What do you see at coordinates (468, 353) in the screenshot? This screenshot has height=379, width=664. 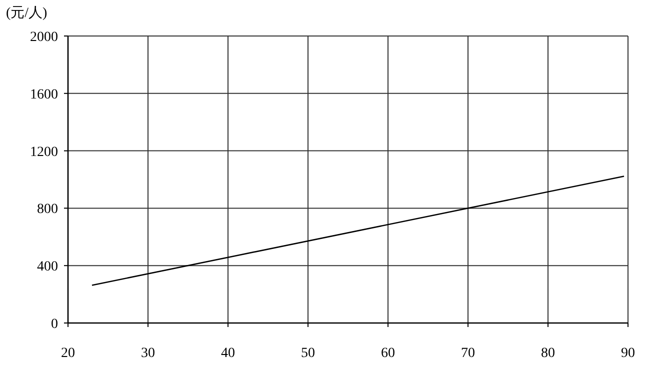 I see `x-tick-label: 70` at bounding box center [468, 353].